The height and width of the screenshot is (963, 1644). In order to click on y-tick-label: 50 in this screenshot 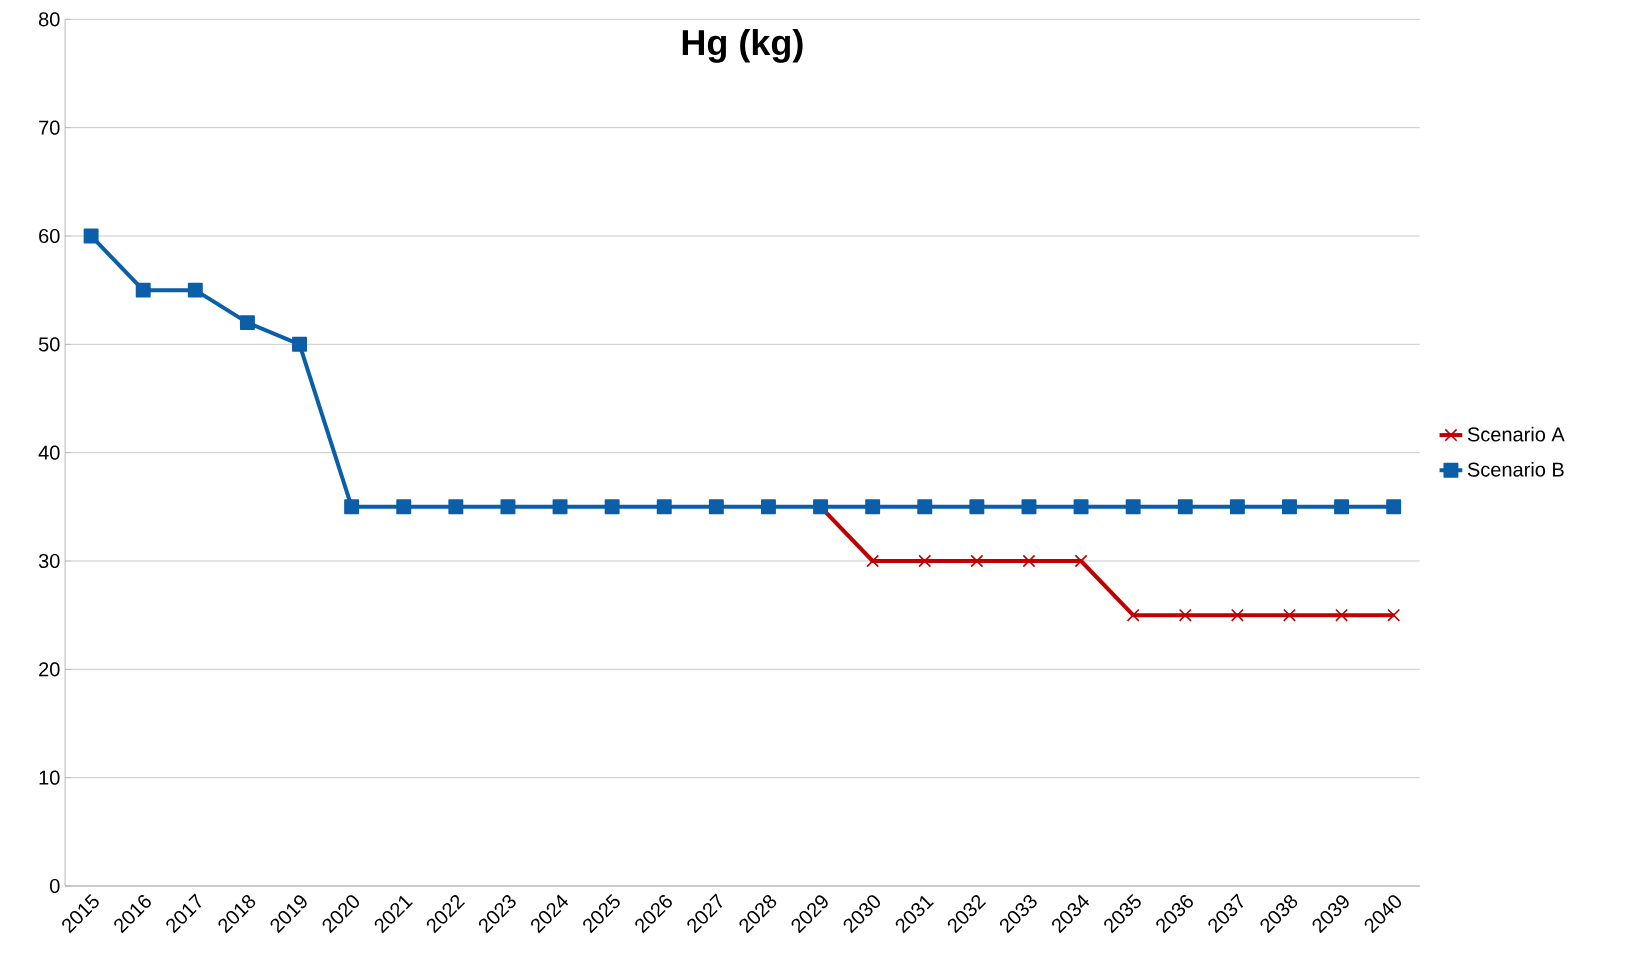, I will do `click(49, 344)`.